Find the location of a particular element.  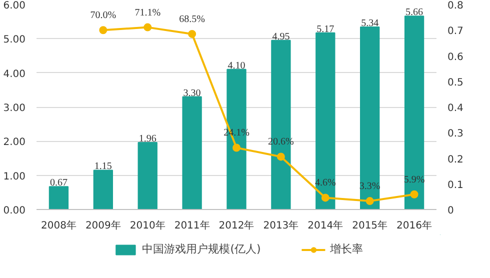

x-tick-label: 2010年 is located at coordinates (148, 226).